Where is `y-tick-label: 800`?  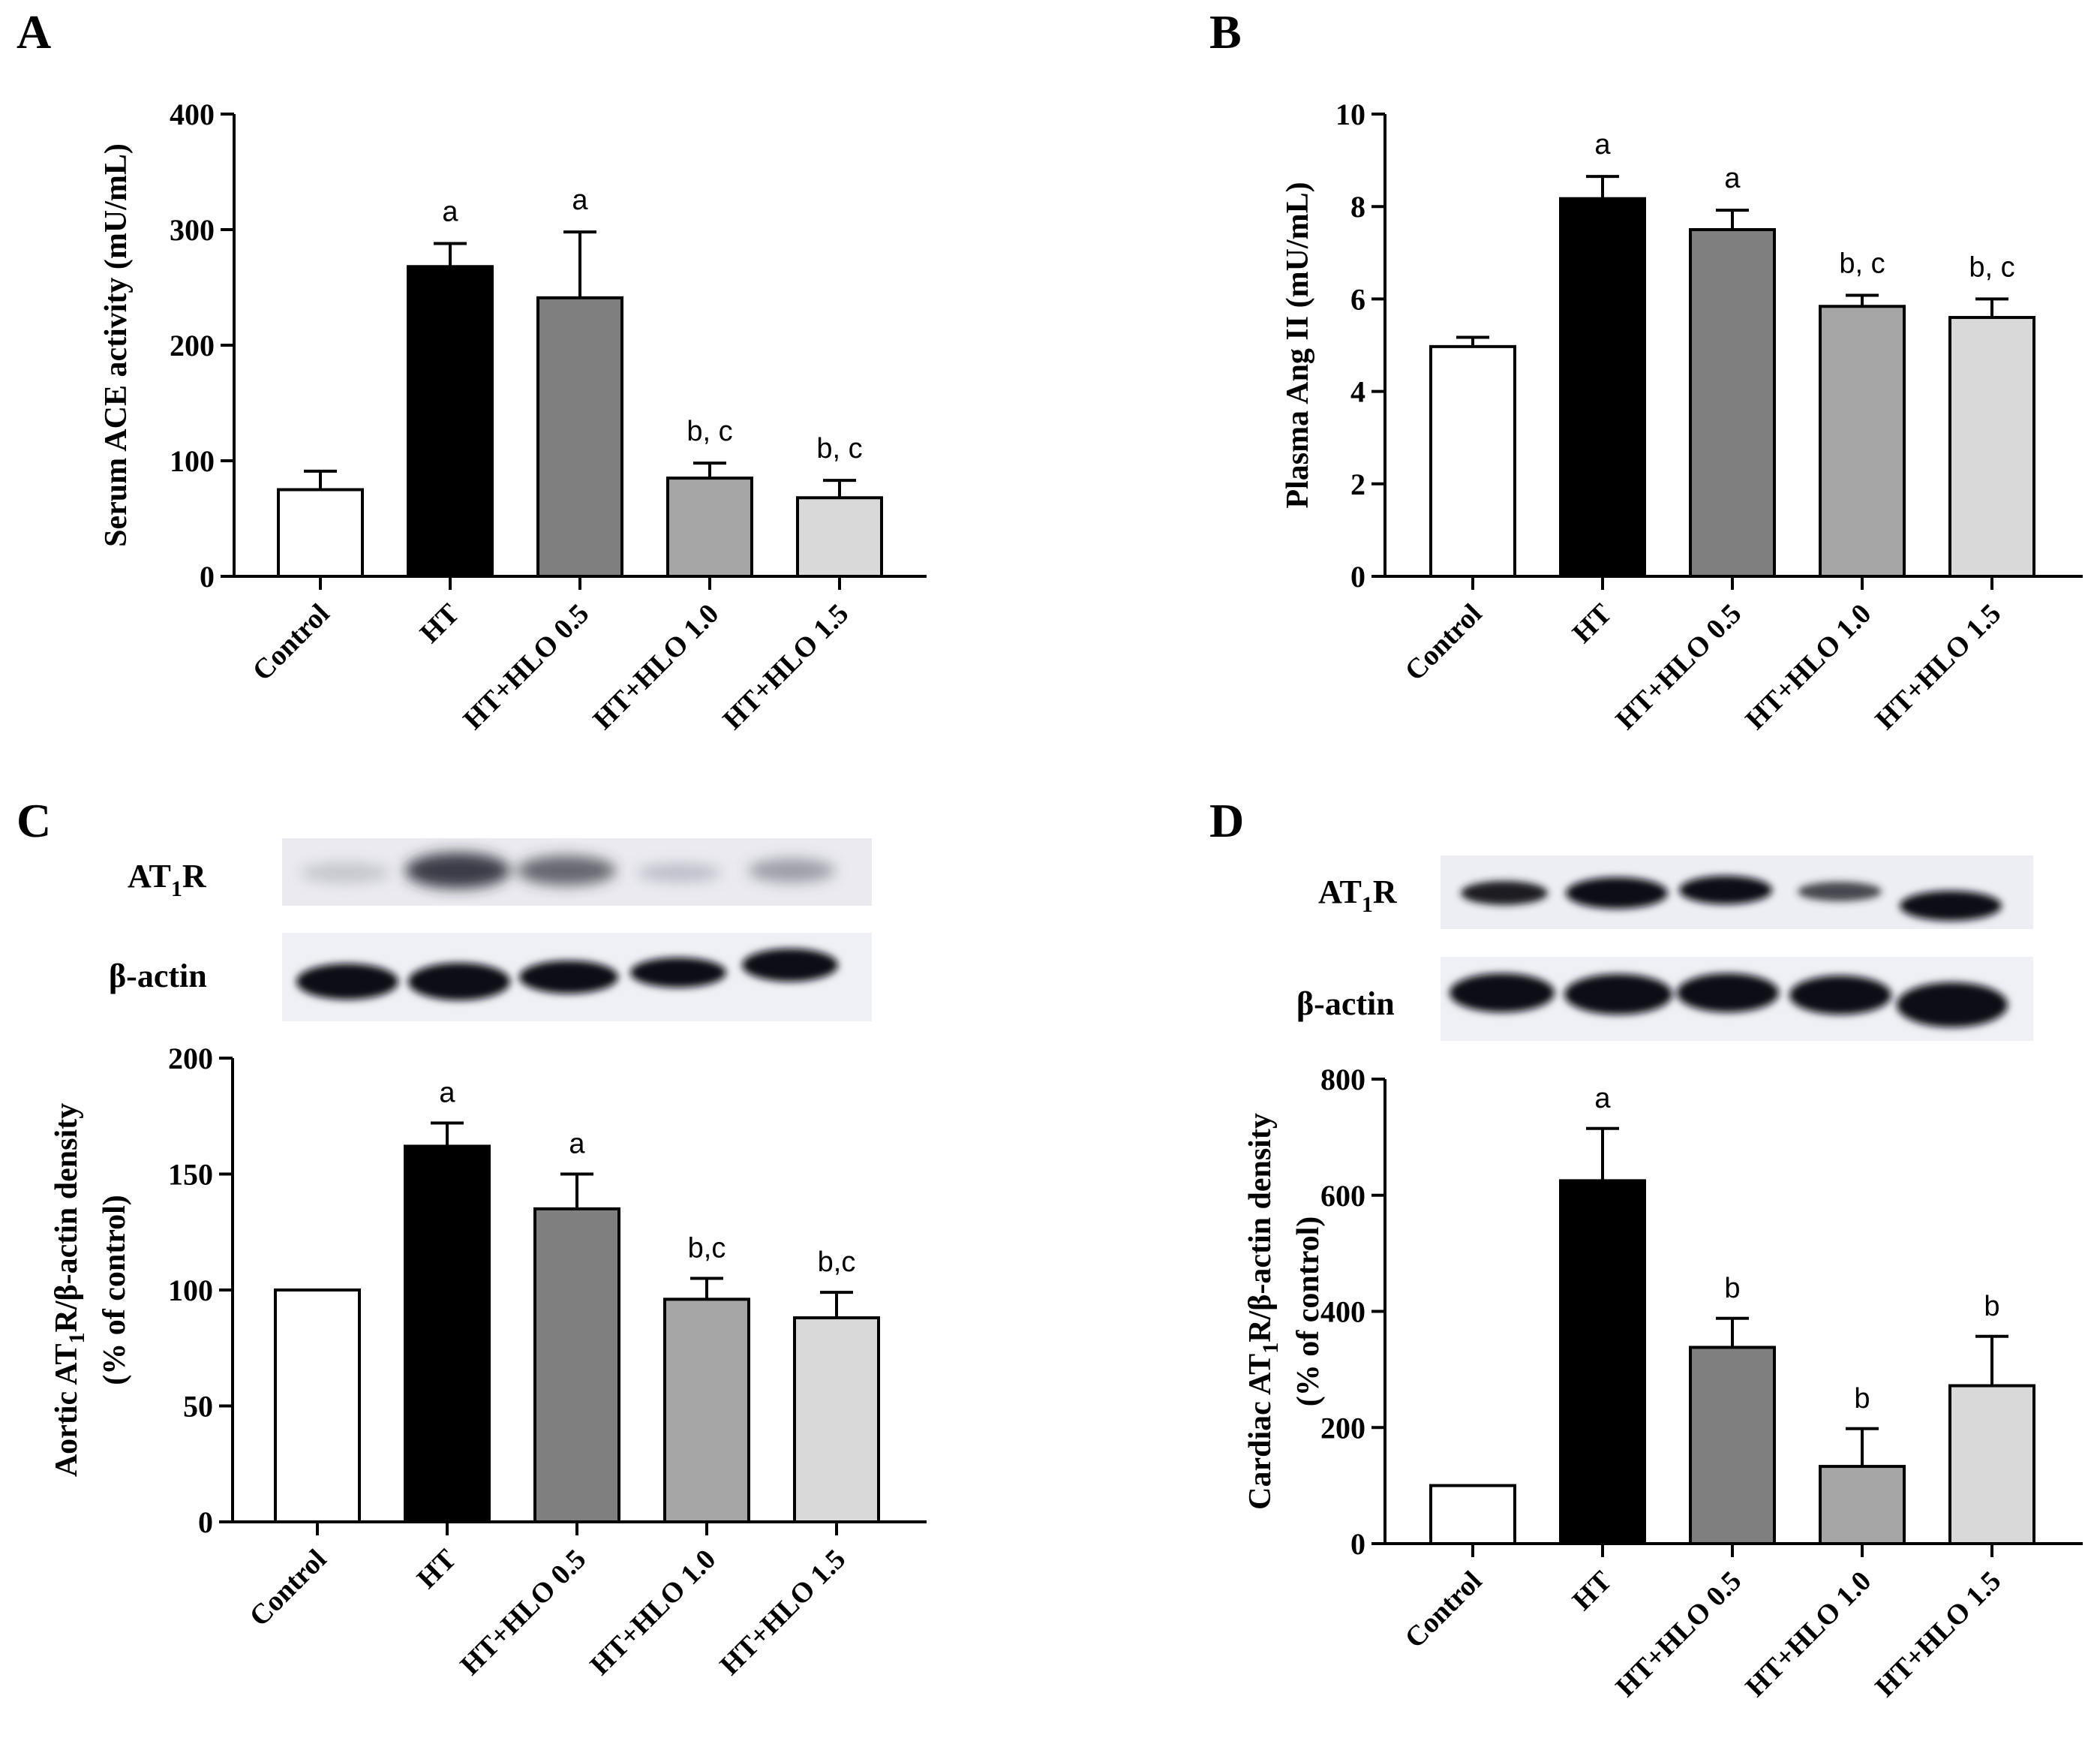 y-tick-label: 800 is located at coordinates (1343, 1079).